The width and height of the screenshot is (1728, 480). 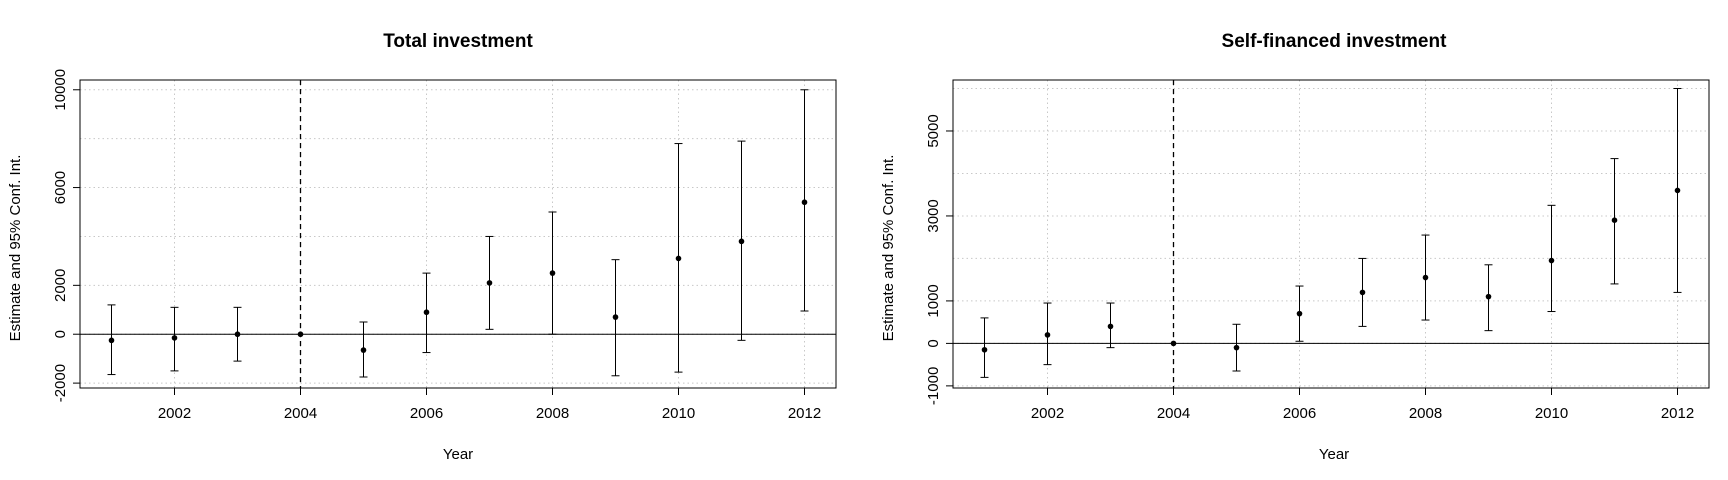 What do you see at coordinates (60, 383) in the screenshot?
I see `y-tick-label: -2000` at bounding box center [60, 383].